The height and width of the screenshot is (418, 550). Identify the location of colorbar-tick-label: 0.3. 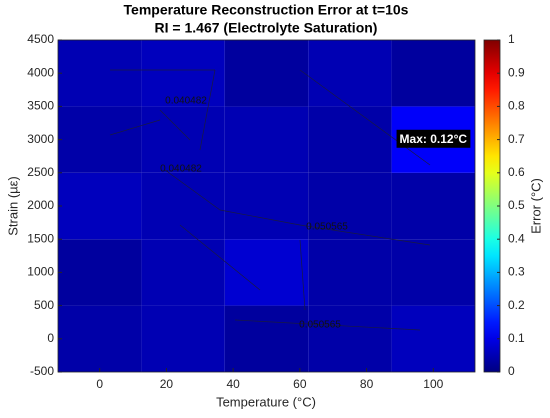
(516, 272).